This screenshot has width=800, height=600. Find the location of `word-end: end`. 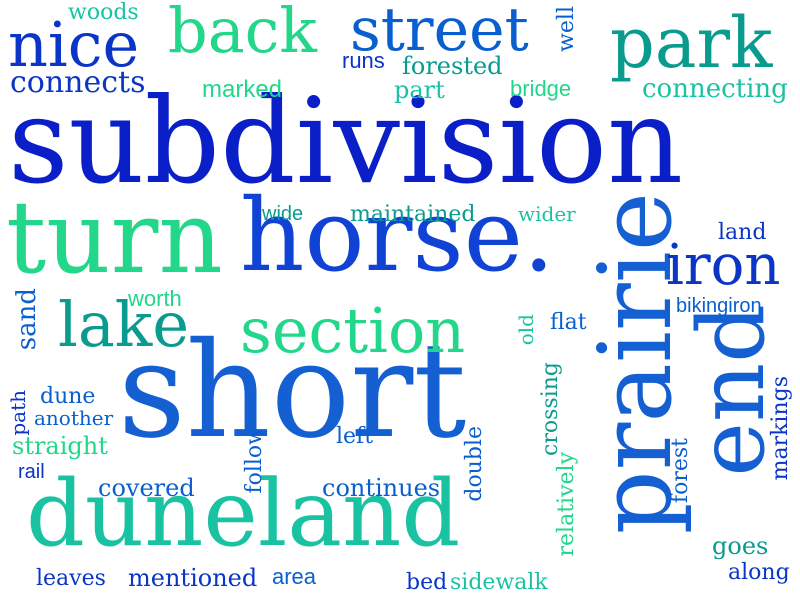

word-end: end is located at coordinates (731, 390).